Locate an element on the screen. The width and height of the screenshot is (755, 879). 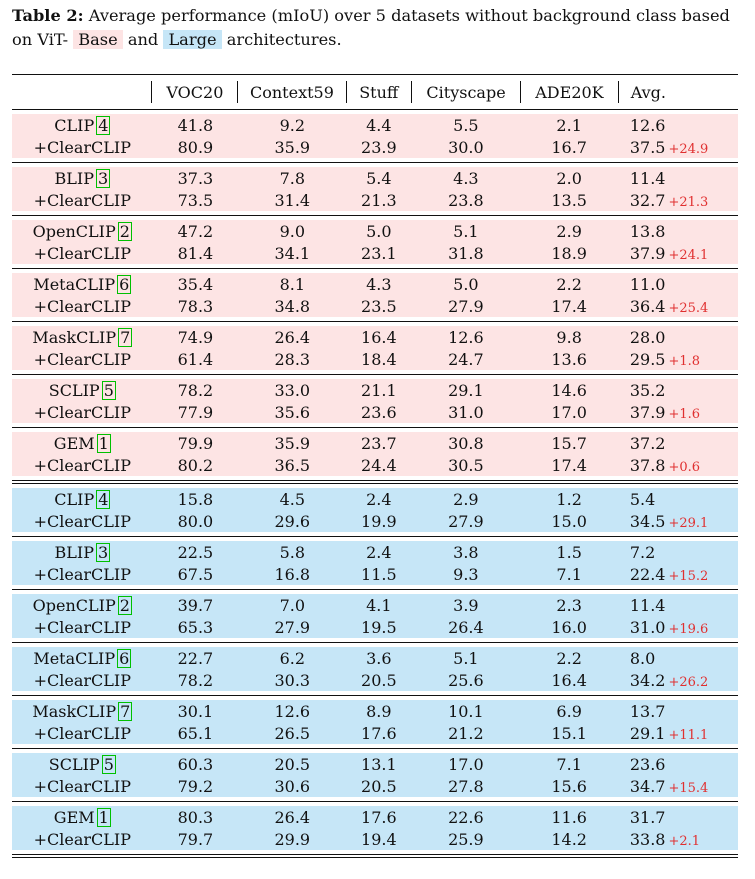
table-row-baseline: MetaCLIP 6 22.7 6.2 3.6 5.1 2.2 8.0 is located at coordinates (375, 658).